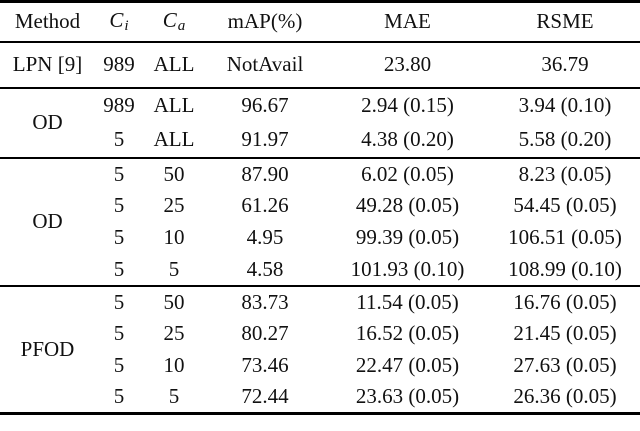  Describe the element at coordinates (407, 268) in the screenshot. I see `cell-mae: 101.93 (0.10)` at that location.